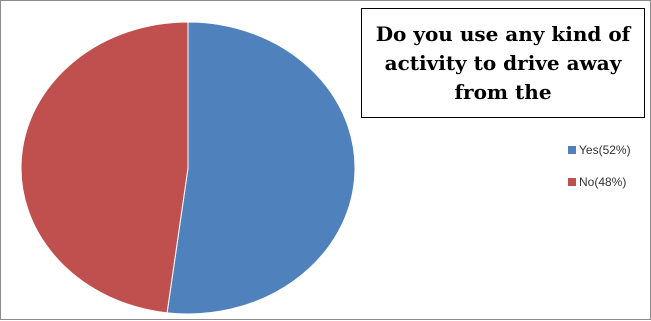 This screenshot has width=651, height=321. Describe the element at coordinates (605, 150) in the screenshot. I see `legend-label-yes: Yes(52%)` at that location.